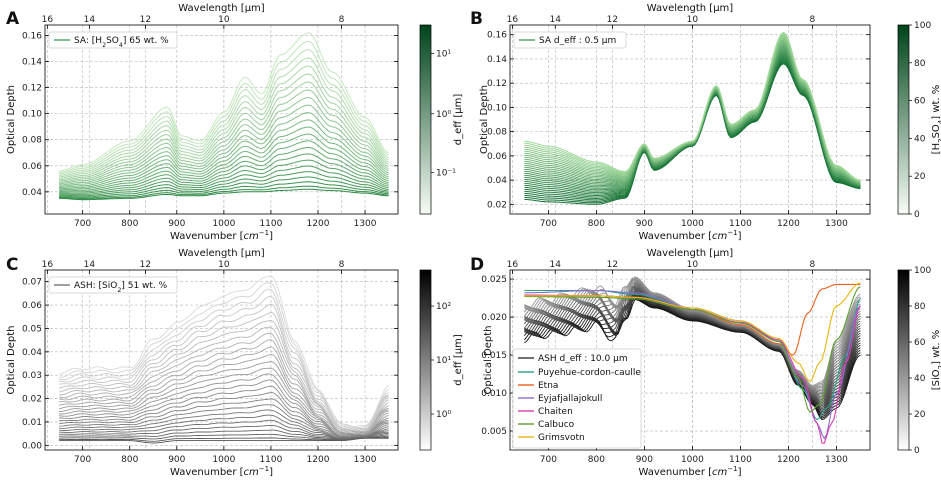 This screenshot has width=941, height=480. What do you see at coordinates (458, 120) in the screenshot?
I see `colorbar-label: d_eff [μm]` at bounding box center [458, 120].